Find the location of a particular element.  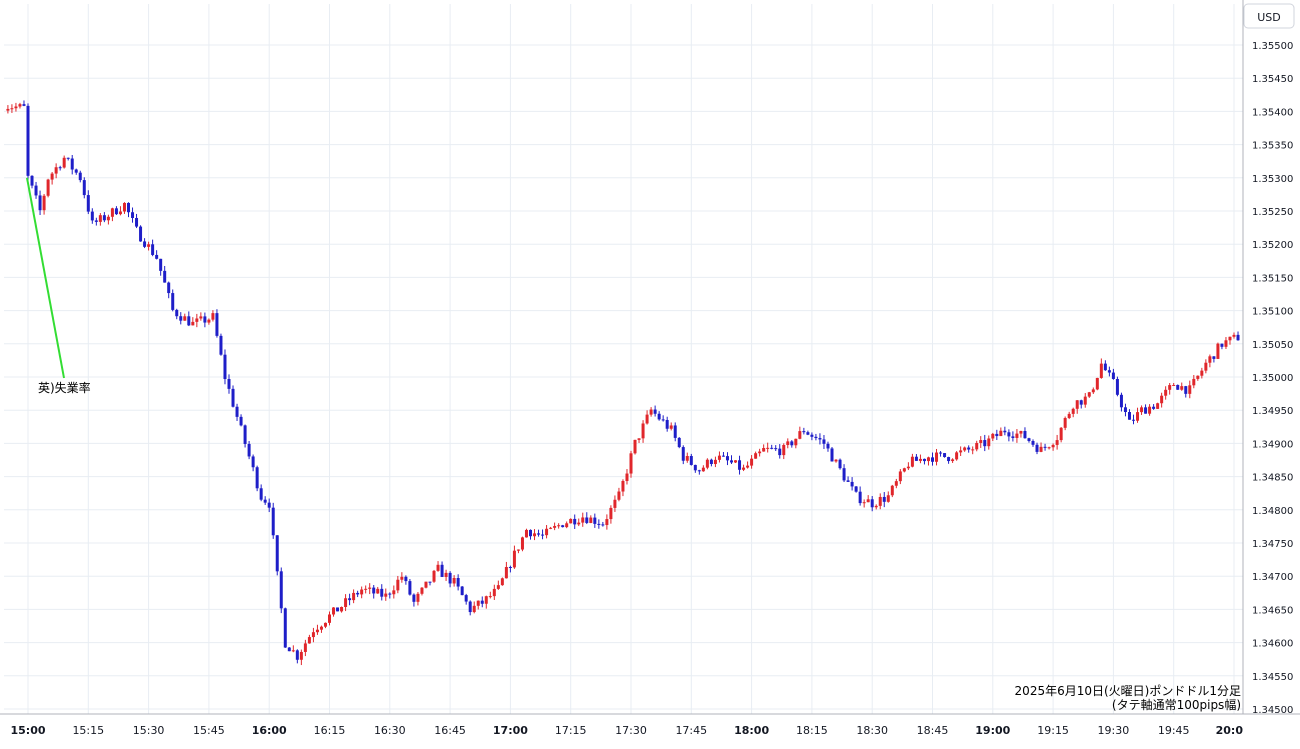

y-tick-label: 1.35300 is located at coordinates (1272, 179).